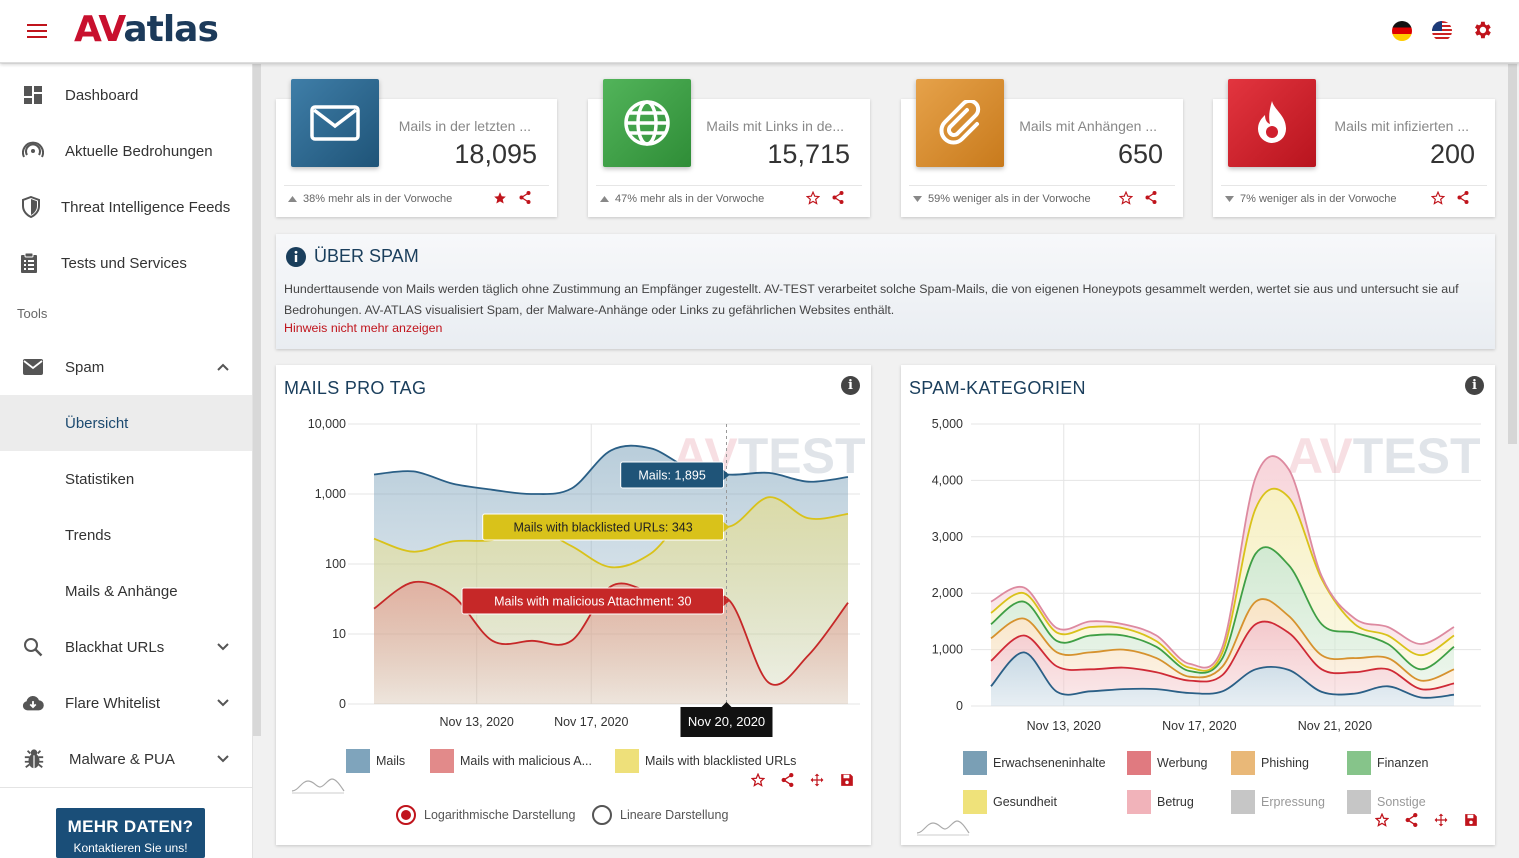 The image size is (1519, 858). I want to click on legend-gesundheit: Gesundheit, so click(1010, 802).